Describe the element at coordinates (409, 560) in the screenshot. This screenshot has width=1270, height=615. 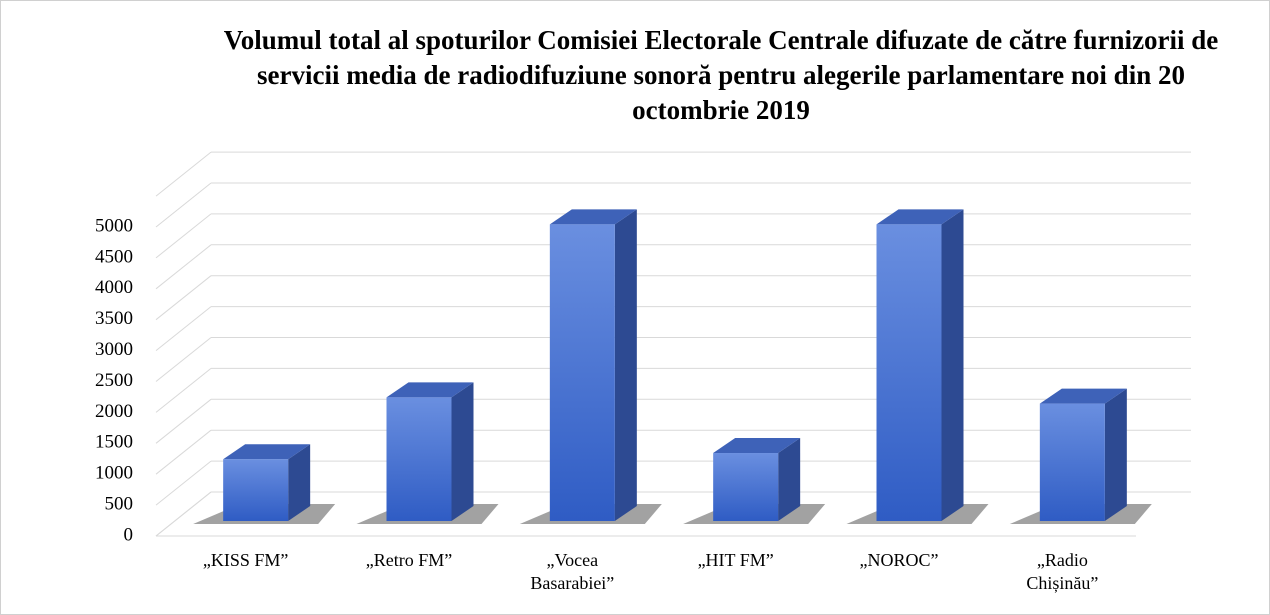
I see `x-tick-label: „Retro FM”` at that location.